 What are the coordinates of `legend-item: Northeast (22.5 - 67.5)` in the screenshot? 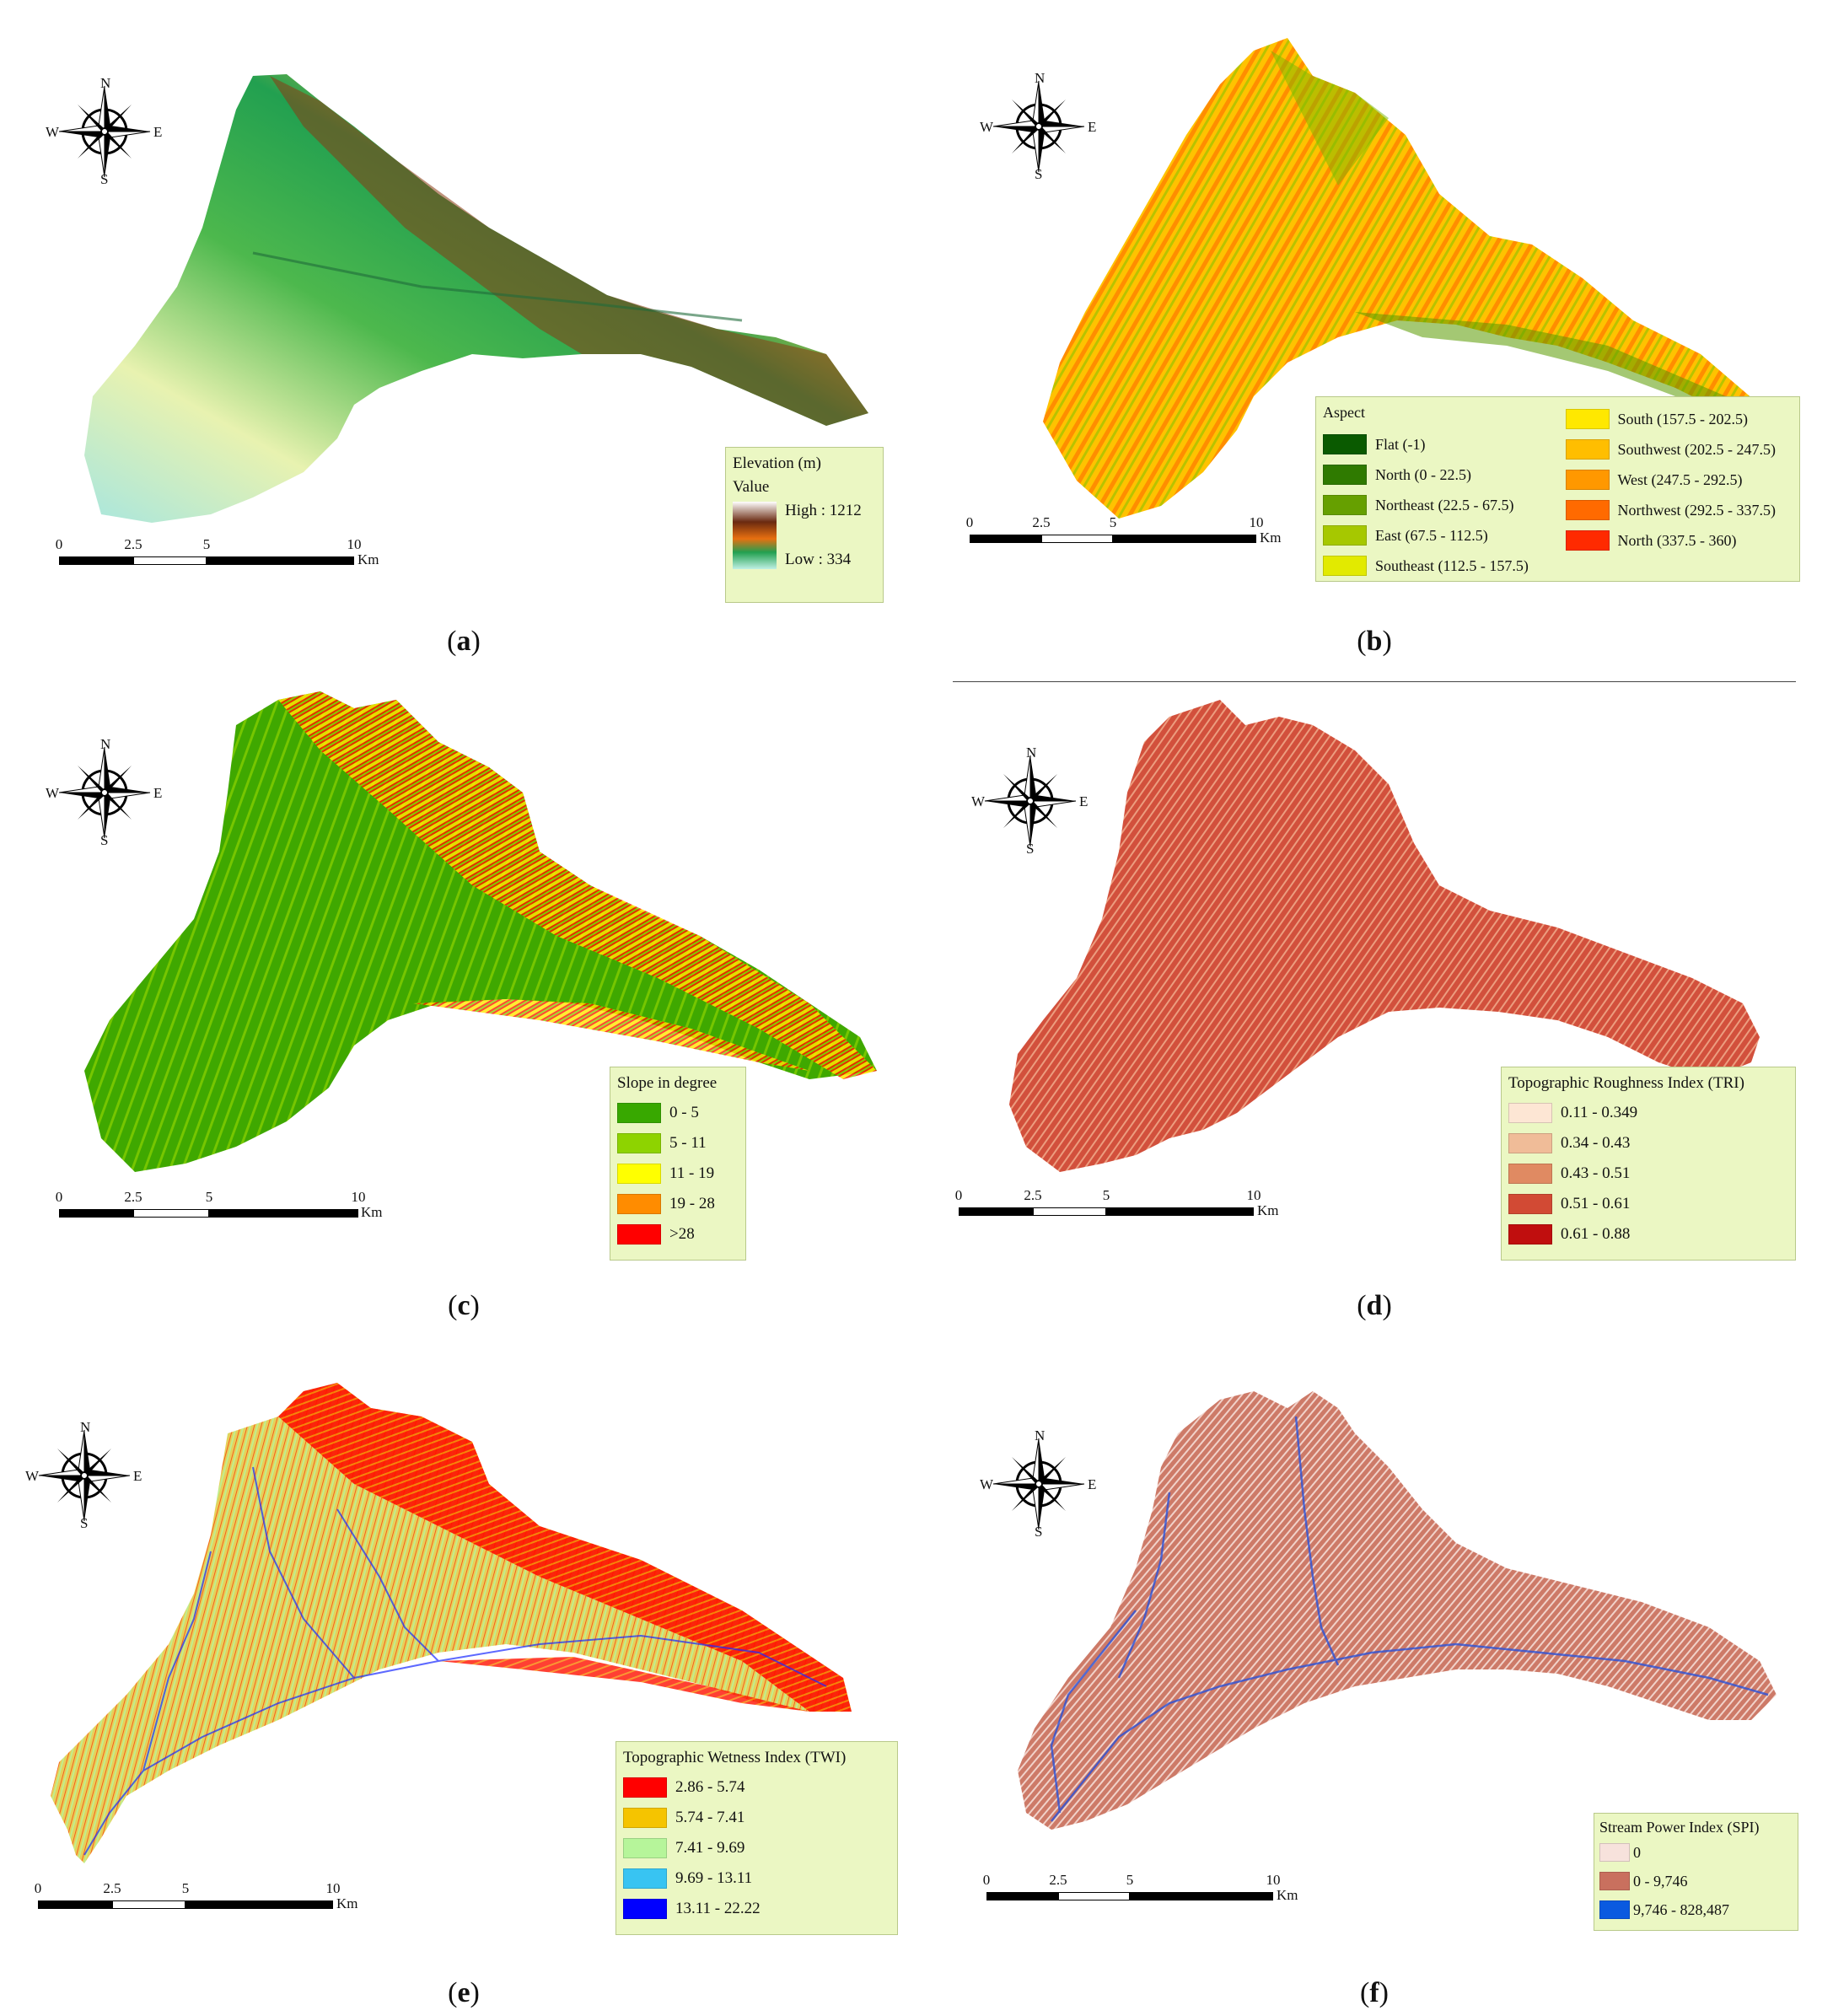 It's located at (1440, 505).